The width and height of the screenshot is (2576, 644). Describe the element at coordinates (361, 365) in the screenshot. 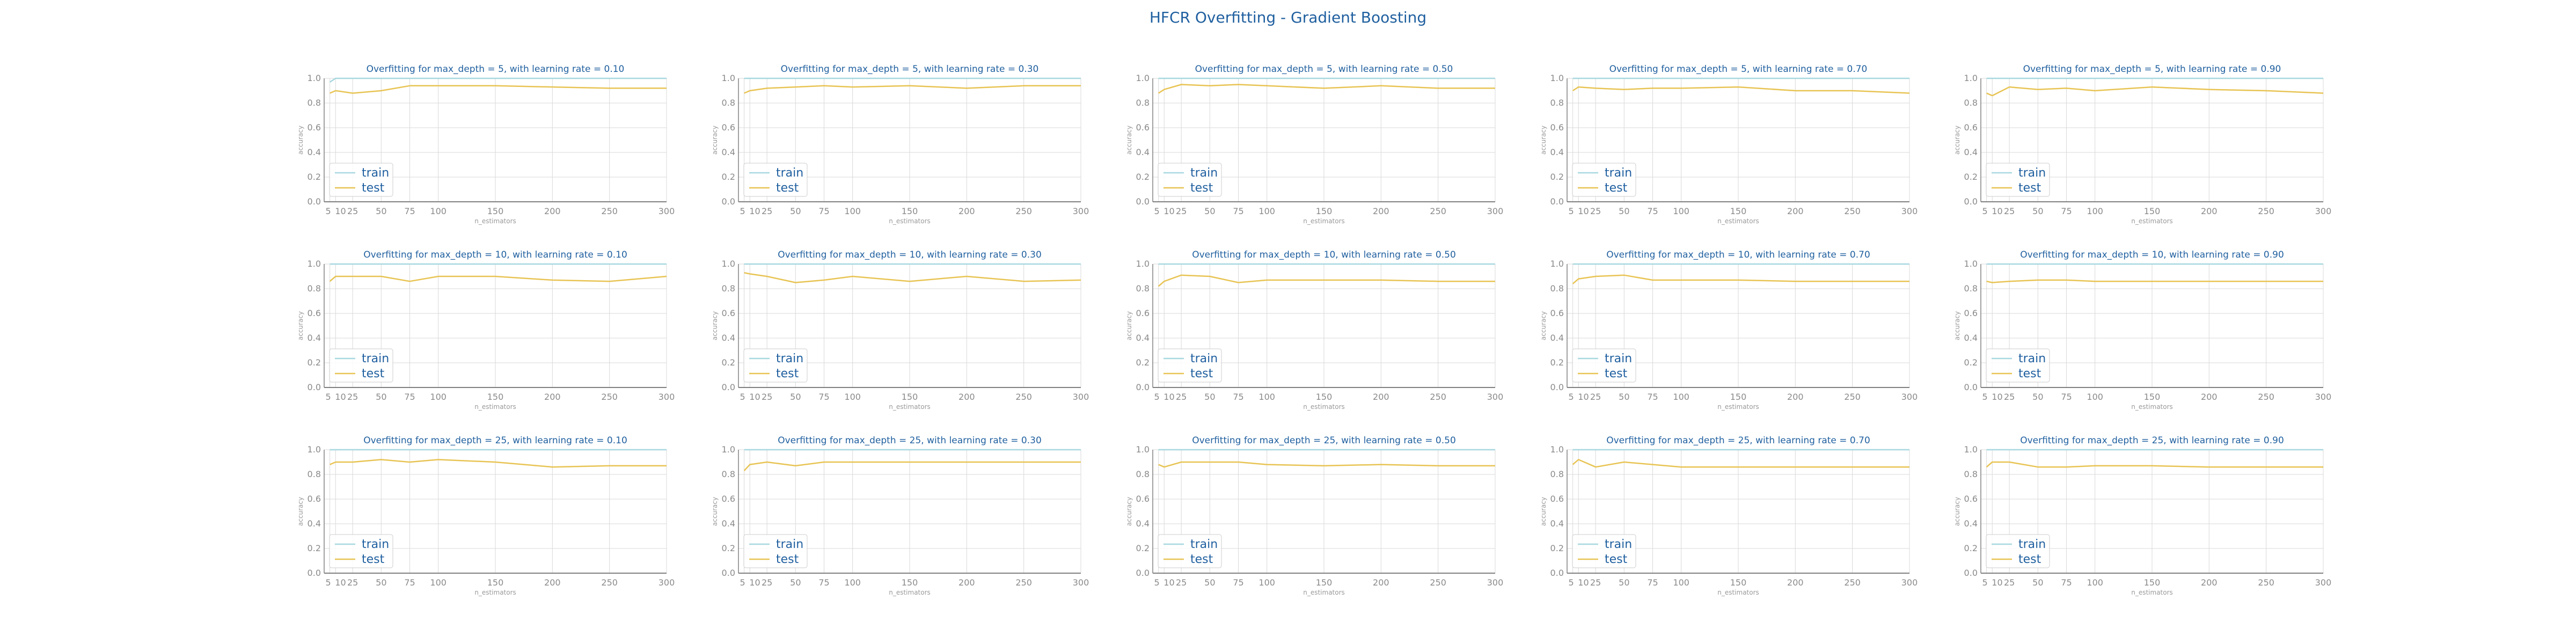

I see `legend: train test` at that location.